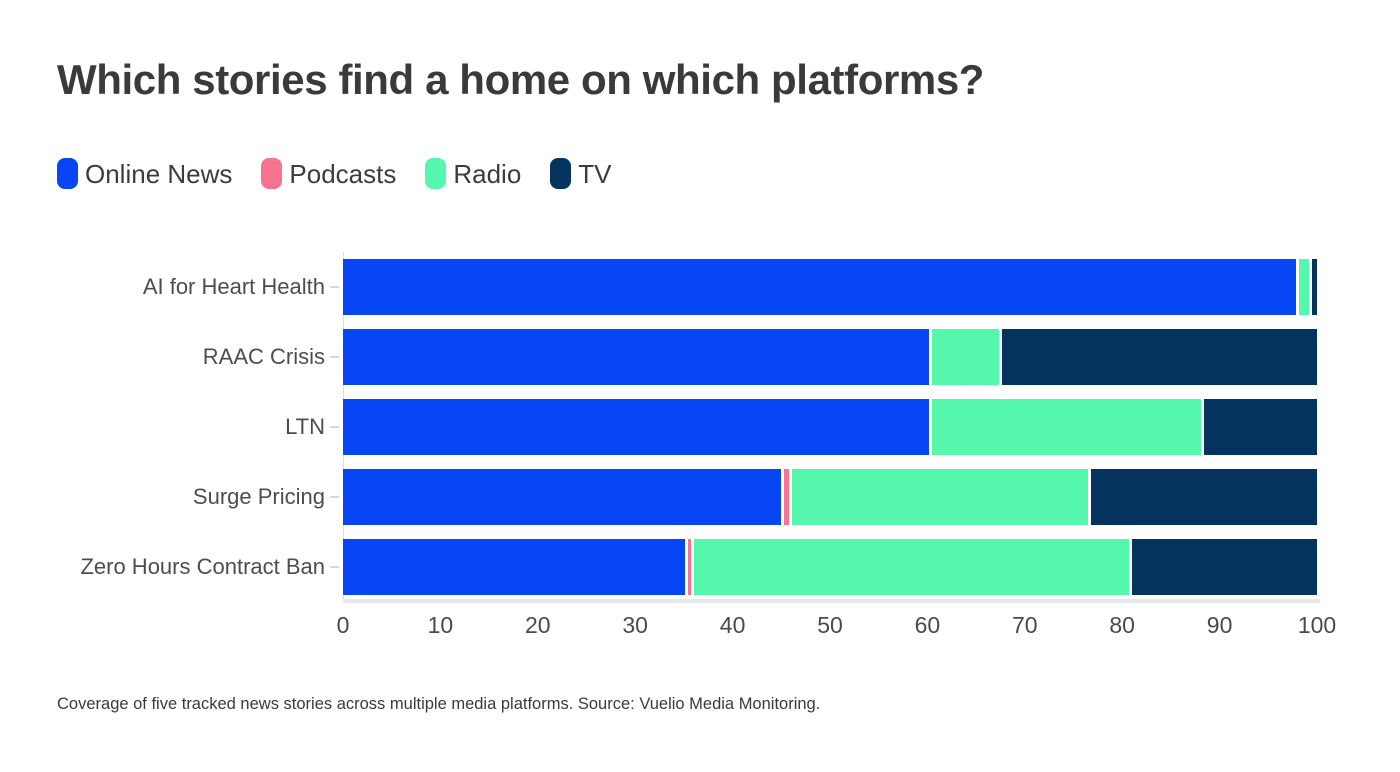 This screenshot has width=1400, height=772. I want to click on legend-item-tv: TV, so click(581, 173).